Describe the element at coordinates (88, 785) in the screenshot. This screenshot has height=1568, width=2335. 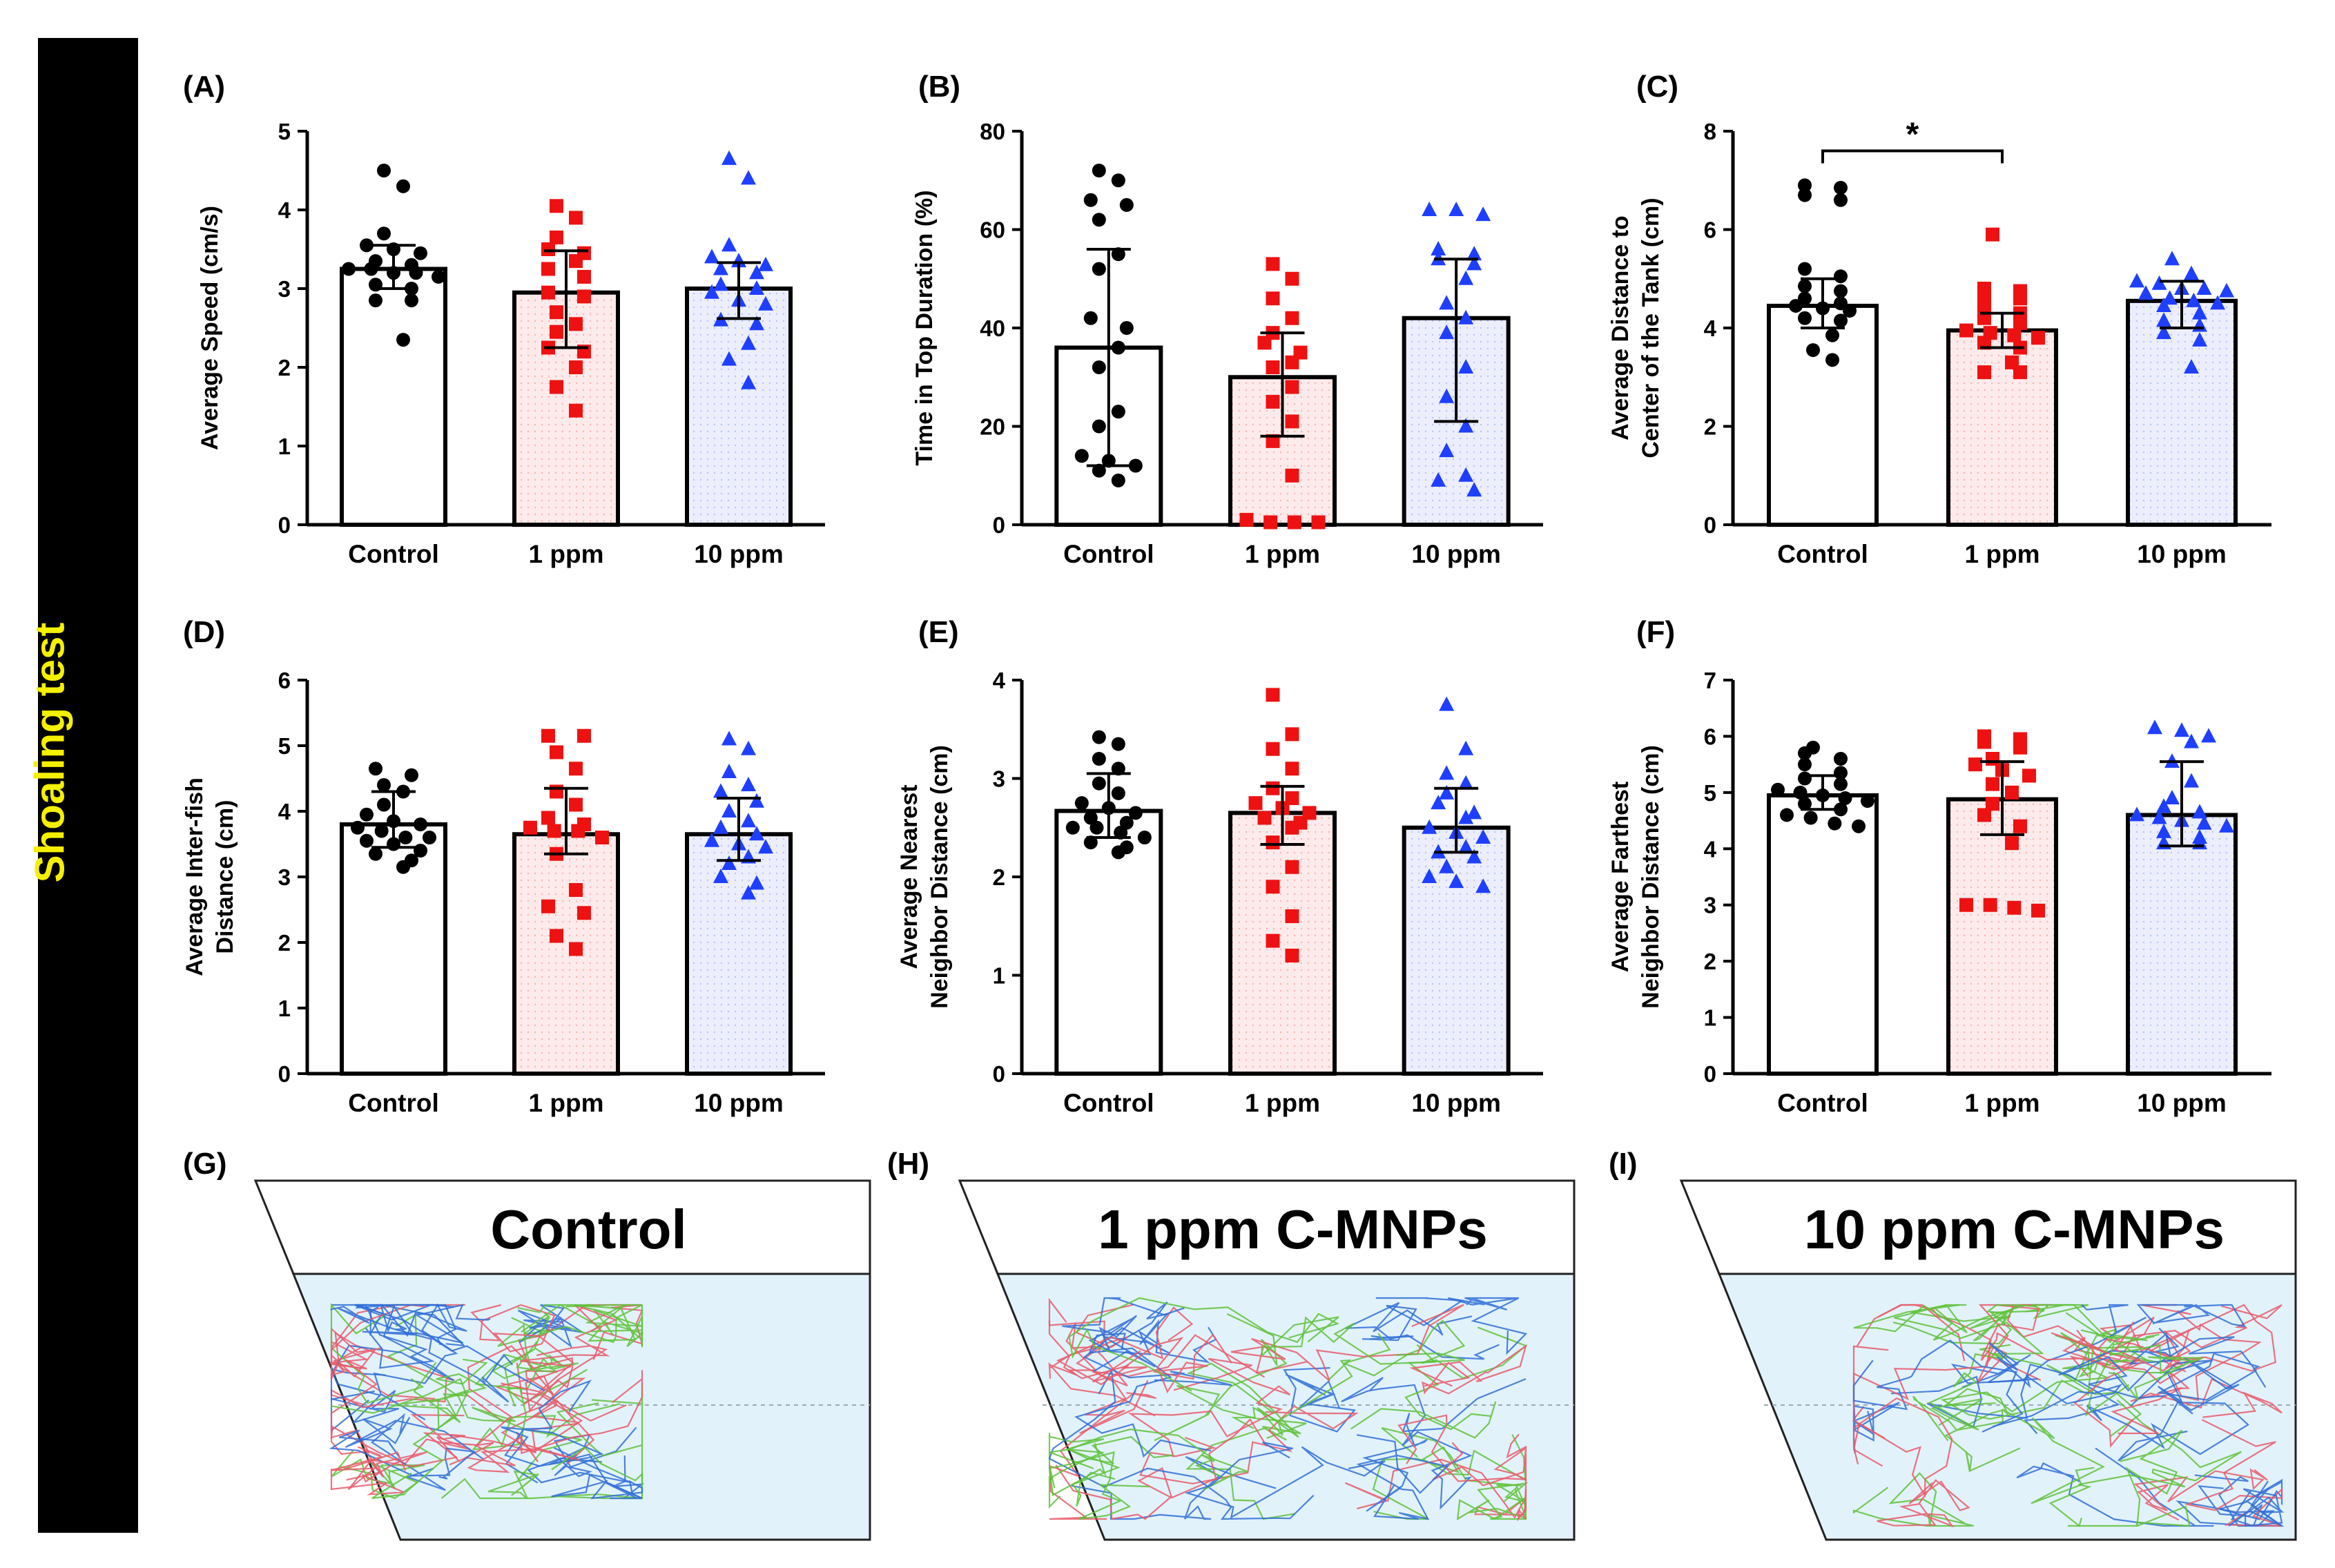
I see `side-banner` at that location.